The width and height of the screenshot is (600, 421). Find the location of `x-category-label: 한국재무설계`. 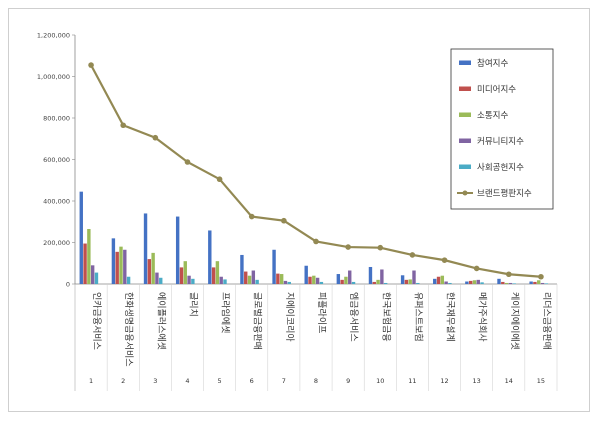

x-category-label: 한국재무설계 is located at coordinates (451, 317).